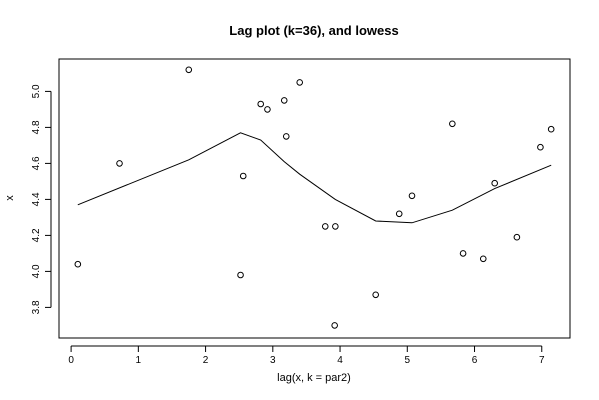  What do you see at coordinates (139, 360) in the screenshot?
I see `x-tick-label: 1` at bounding box center [139, 360].